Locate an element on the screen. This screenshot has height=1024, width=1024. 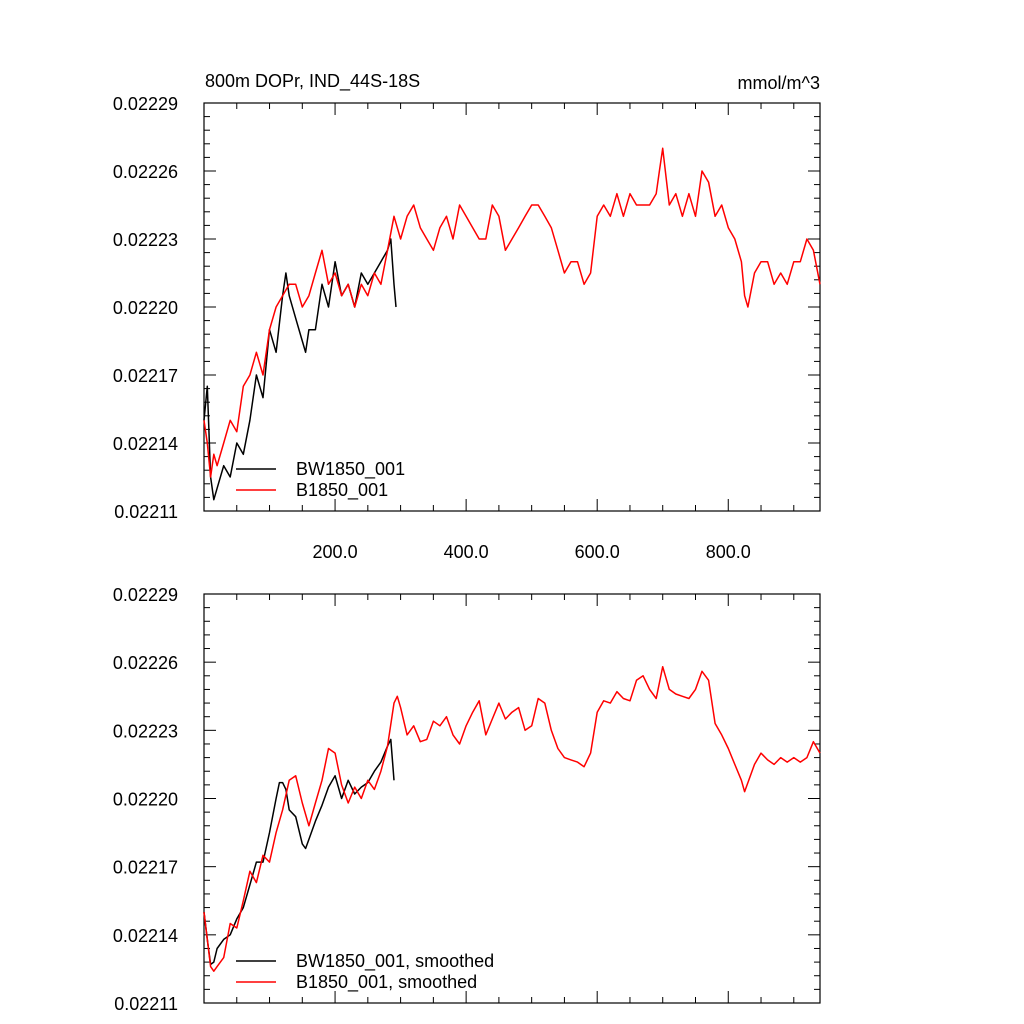
legend-label: BW1850_001 is located at coordinates (350, 469).